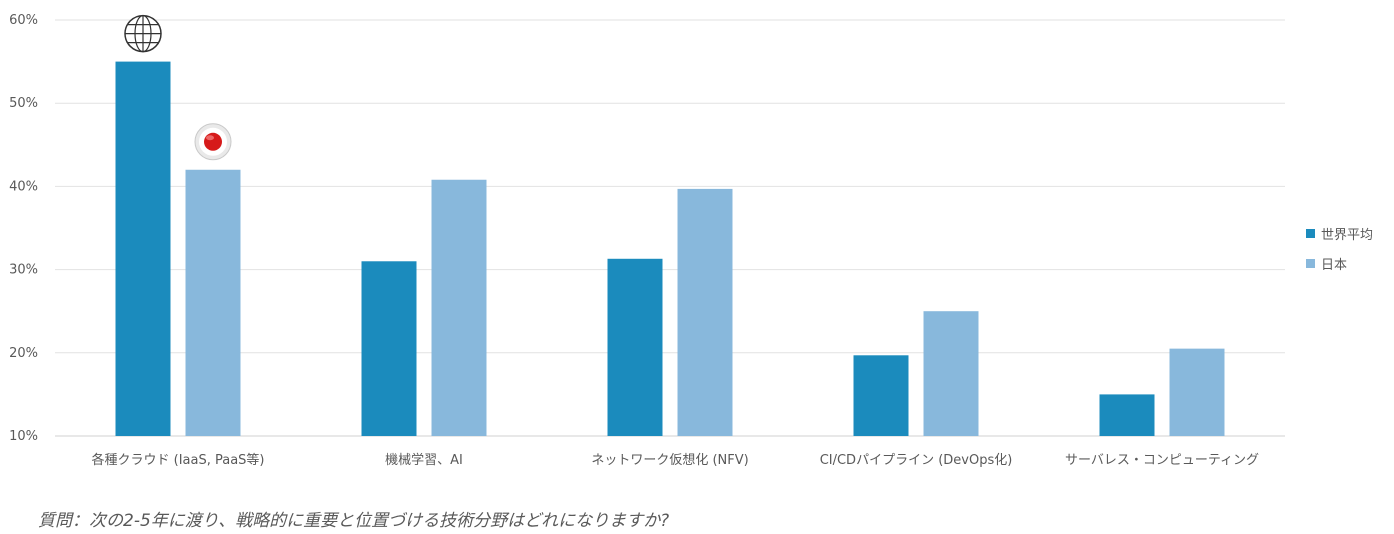 This screenshot has height=534, width=1394. What do you see at coordinates (916, 460) in the screenshot?
I see `category-label: CI/CDパイプライン (DevOps化)` at bounding box center [916, 460].